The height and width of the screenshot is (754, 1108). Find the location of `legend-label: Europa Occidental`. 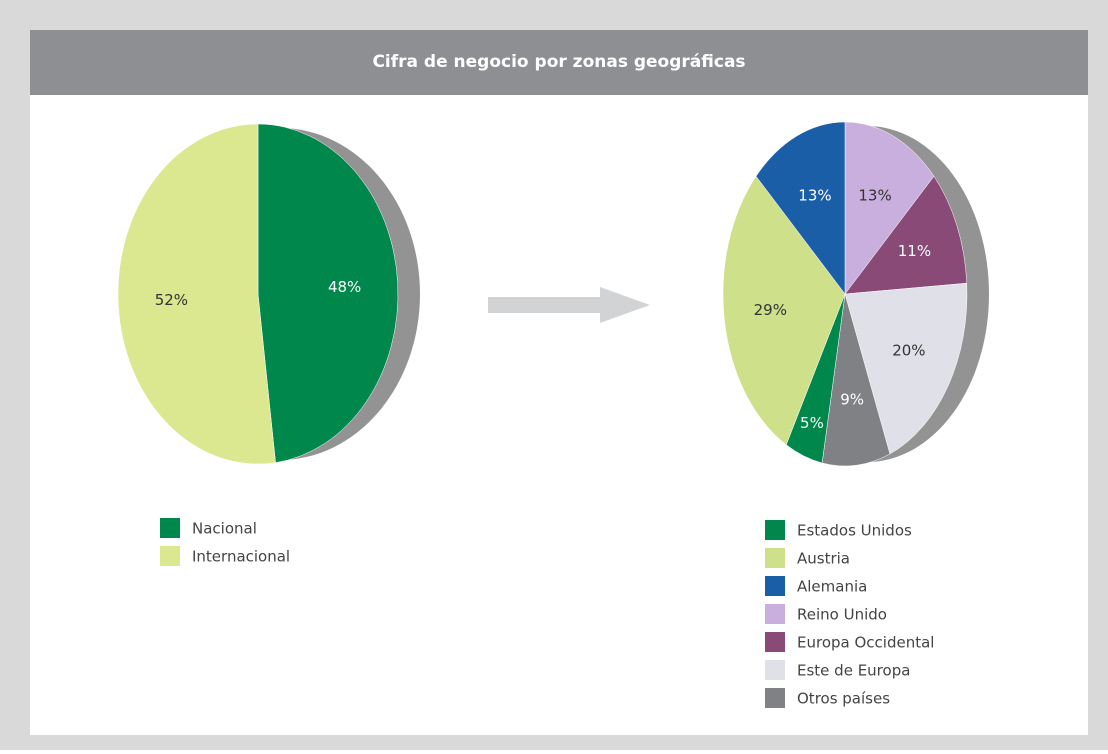

legend-label: Europa Occidental is located at coordinates (865, 643).